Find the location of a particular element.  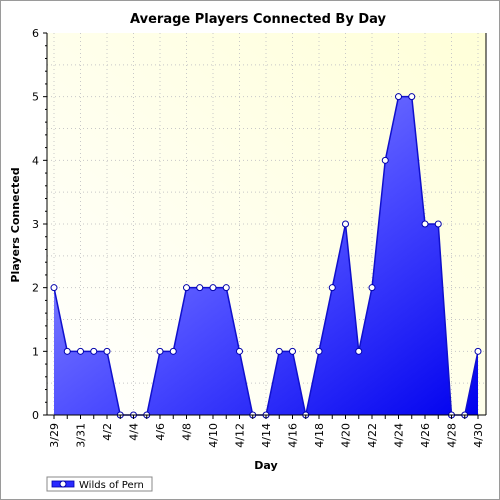

y-tick-label: 0 is located at coordinates (35, 415).